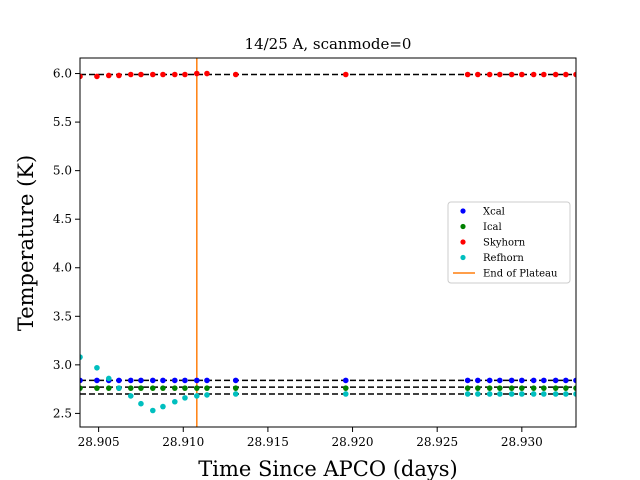 Image resolution: width=640 pixels, height=480 pixels. What do you see at coordinates (26, 243) in the screenshot?
I see `y-axis-label: Temperature (K)` at bounding box center [26, 243].